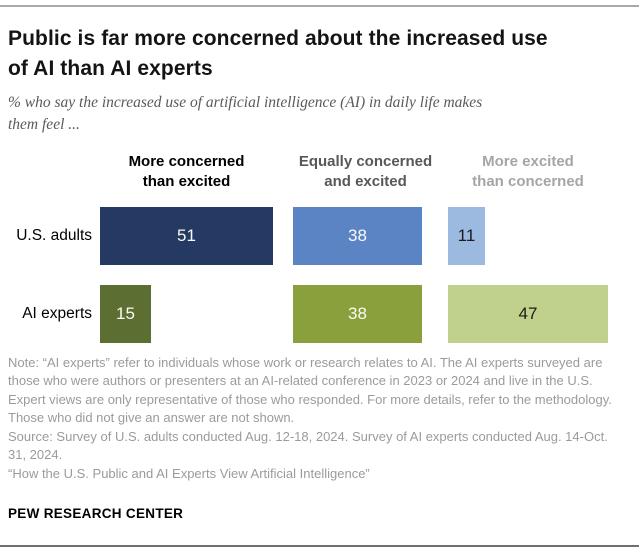 This screenshot has height=551, width=639. What do you see at coordinates (186, 161) in the screenshot?
I see `column-header-line: More concerned` at bounding box center [186, 161].